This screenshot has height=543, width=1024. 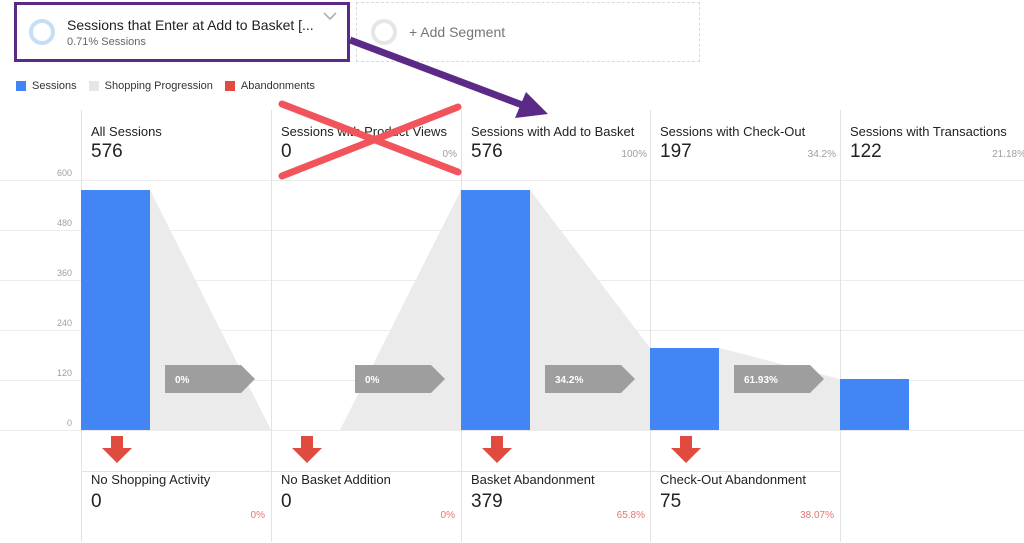 I want to click on abandonment-percentage: 38.07%, so click(x=817, y=515).